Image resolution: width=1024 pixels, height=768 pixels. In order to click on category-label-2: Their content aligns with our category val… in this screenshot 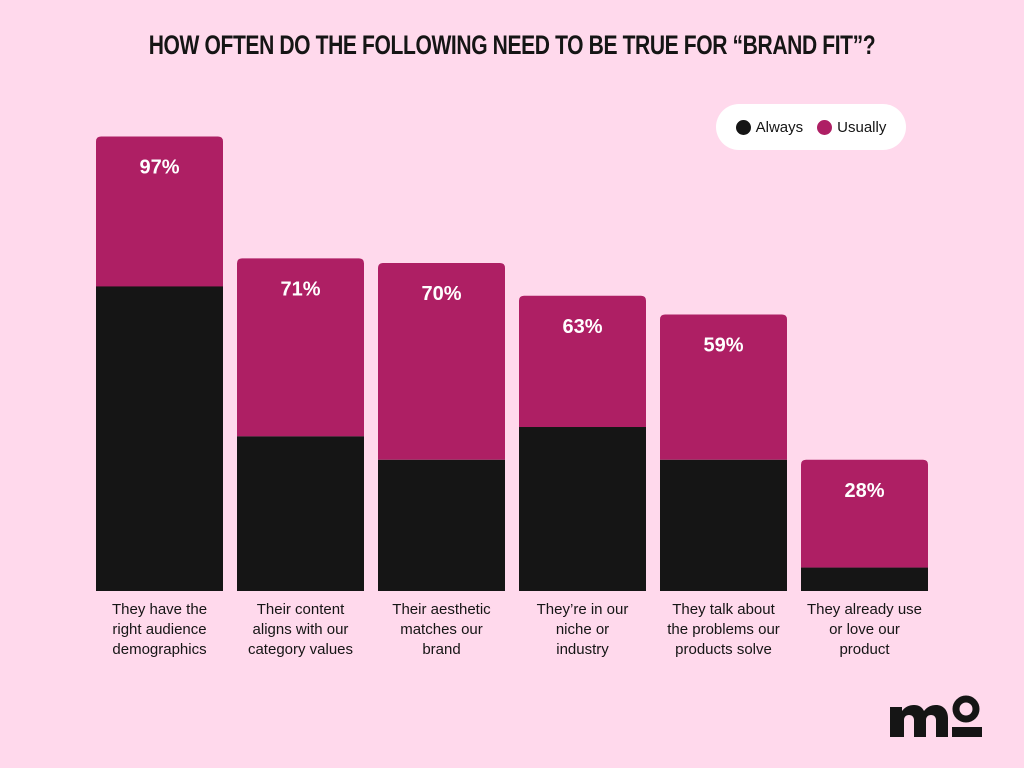, I will do `click(301, 630)`.